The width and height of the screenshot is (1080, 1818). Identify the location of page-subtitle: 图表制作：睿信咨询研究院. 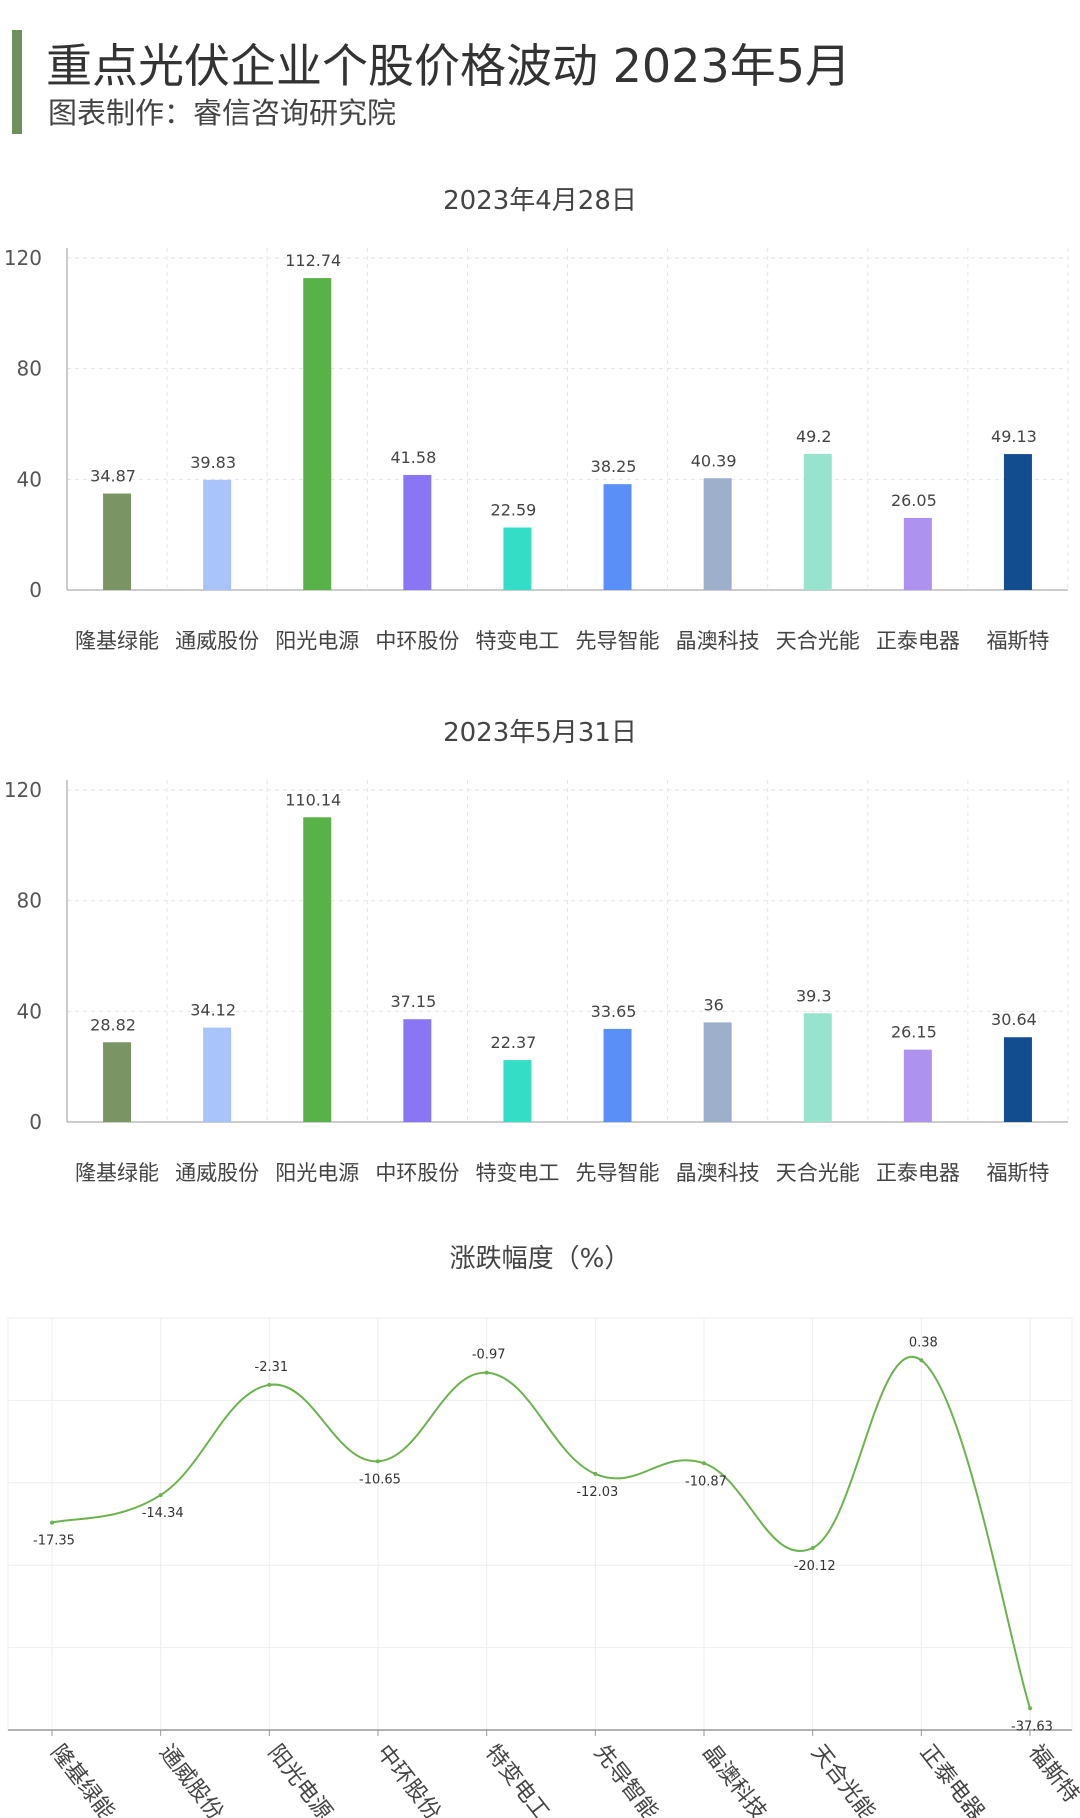
(222, 113).